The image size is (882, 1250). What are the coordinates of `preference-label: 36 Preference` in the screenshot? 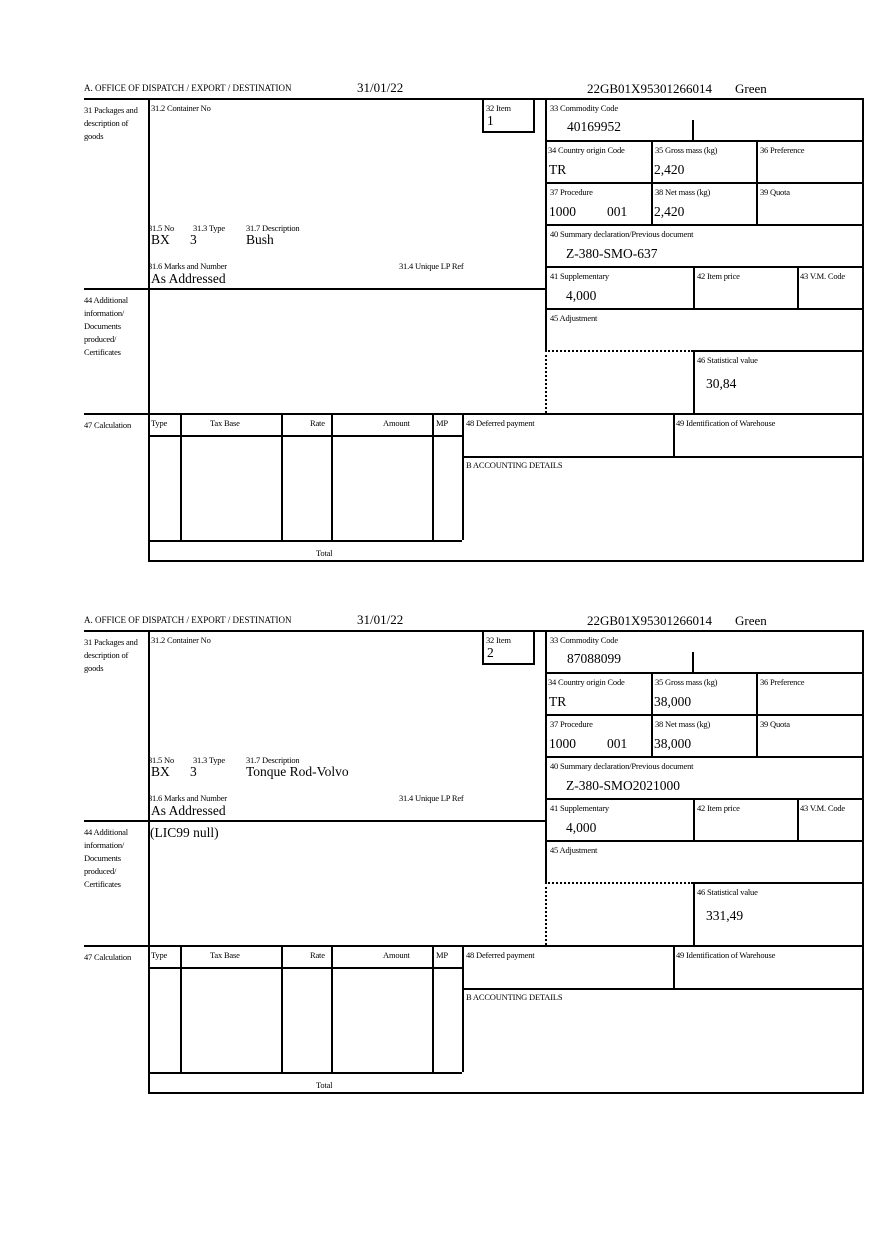 It's located at (782, 682).